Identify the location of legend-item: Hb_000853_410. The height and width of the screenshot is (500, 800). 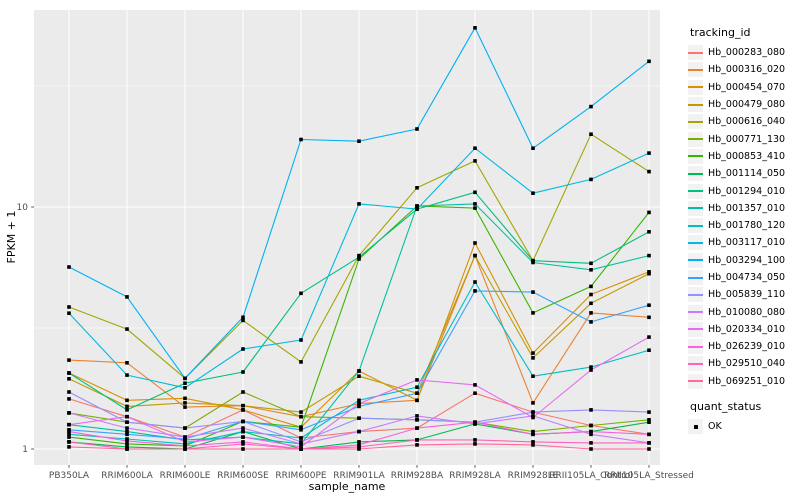
(744, 156).